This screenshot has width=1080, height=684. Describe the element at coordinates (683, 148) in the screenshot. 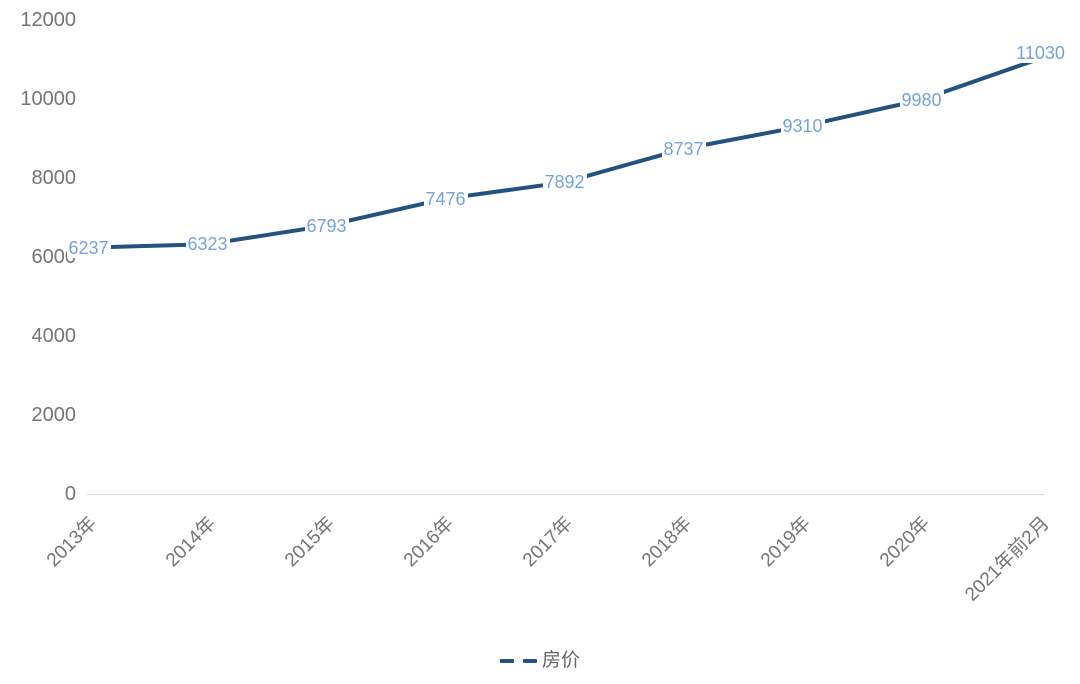

I see `data-point-label: 8737` at that location.